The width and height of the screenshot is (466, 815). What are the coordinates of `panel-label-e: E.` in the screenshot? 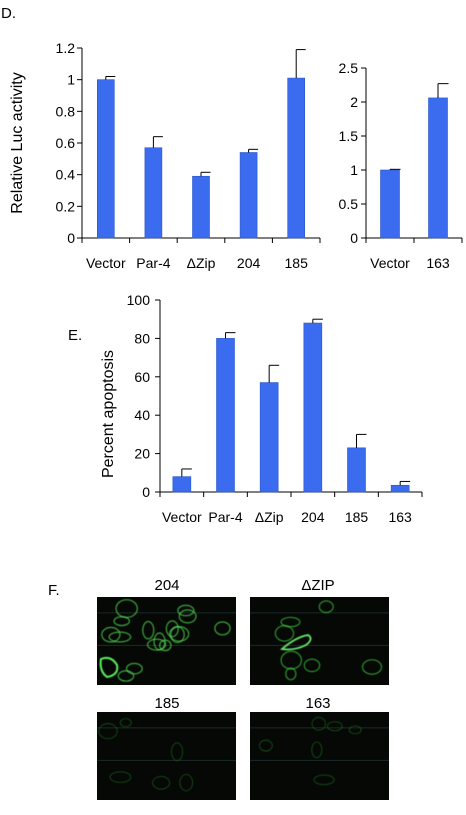 It's located at (75, 335).